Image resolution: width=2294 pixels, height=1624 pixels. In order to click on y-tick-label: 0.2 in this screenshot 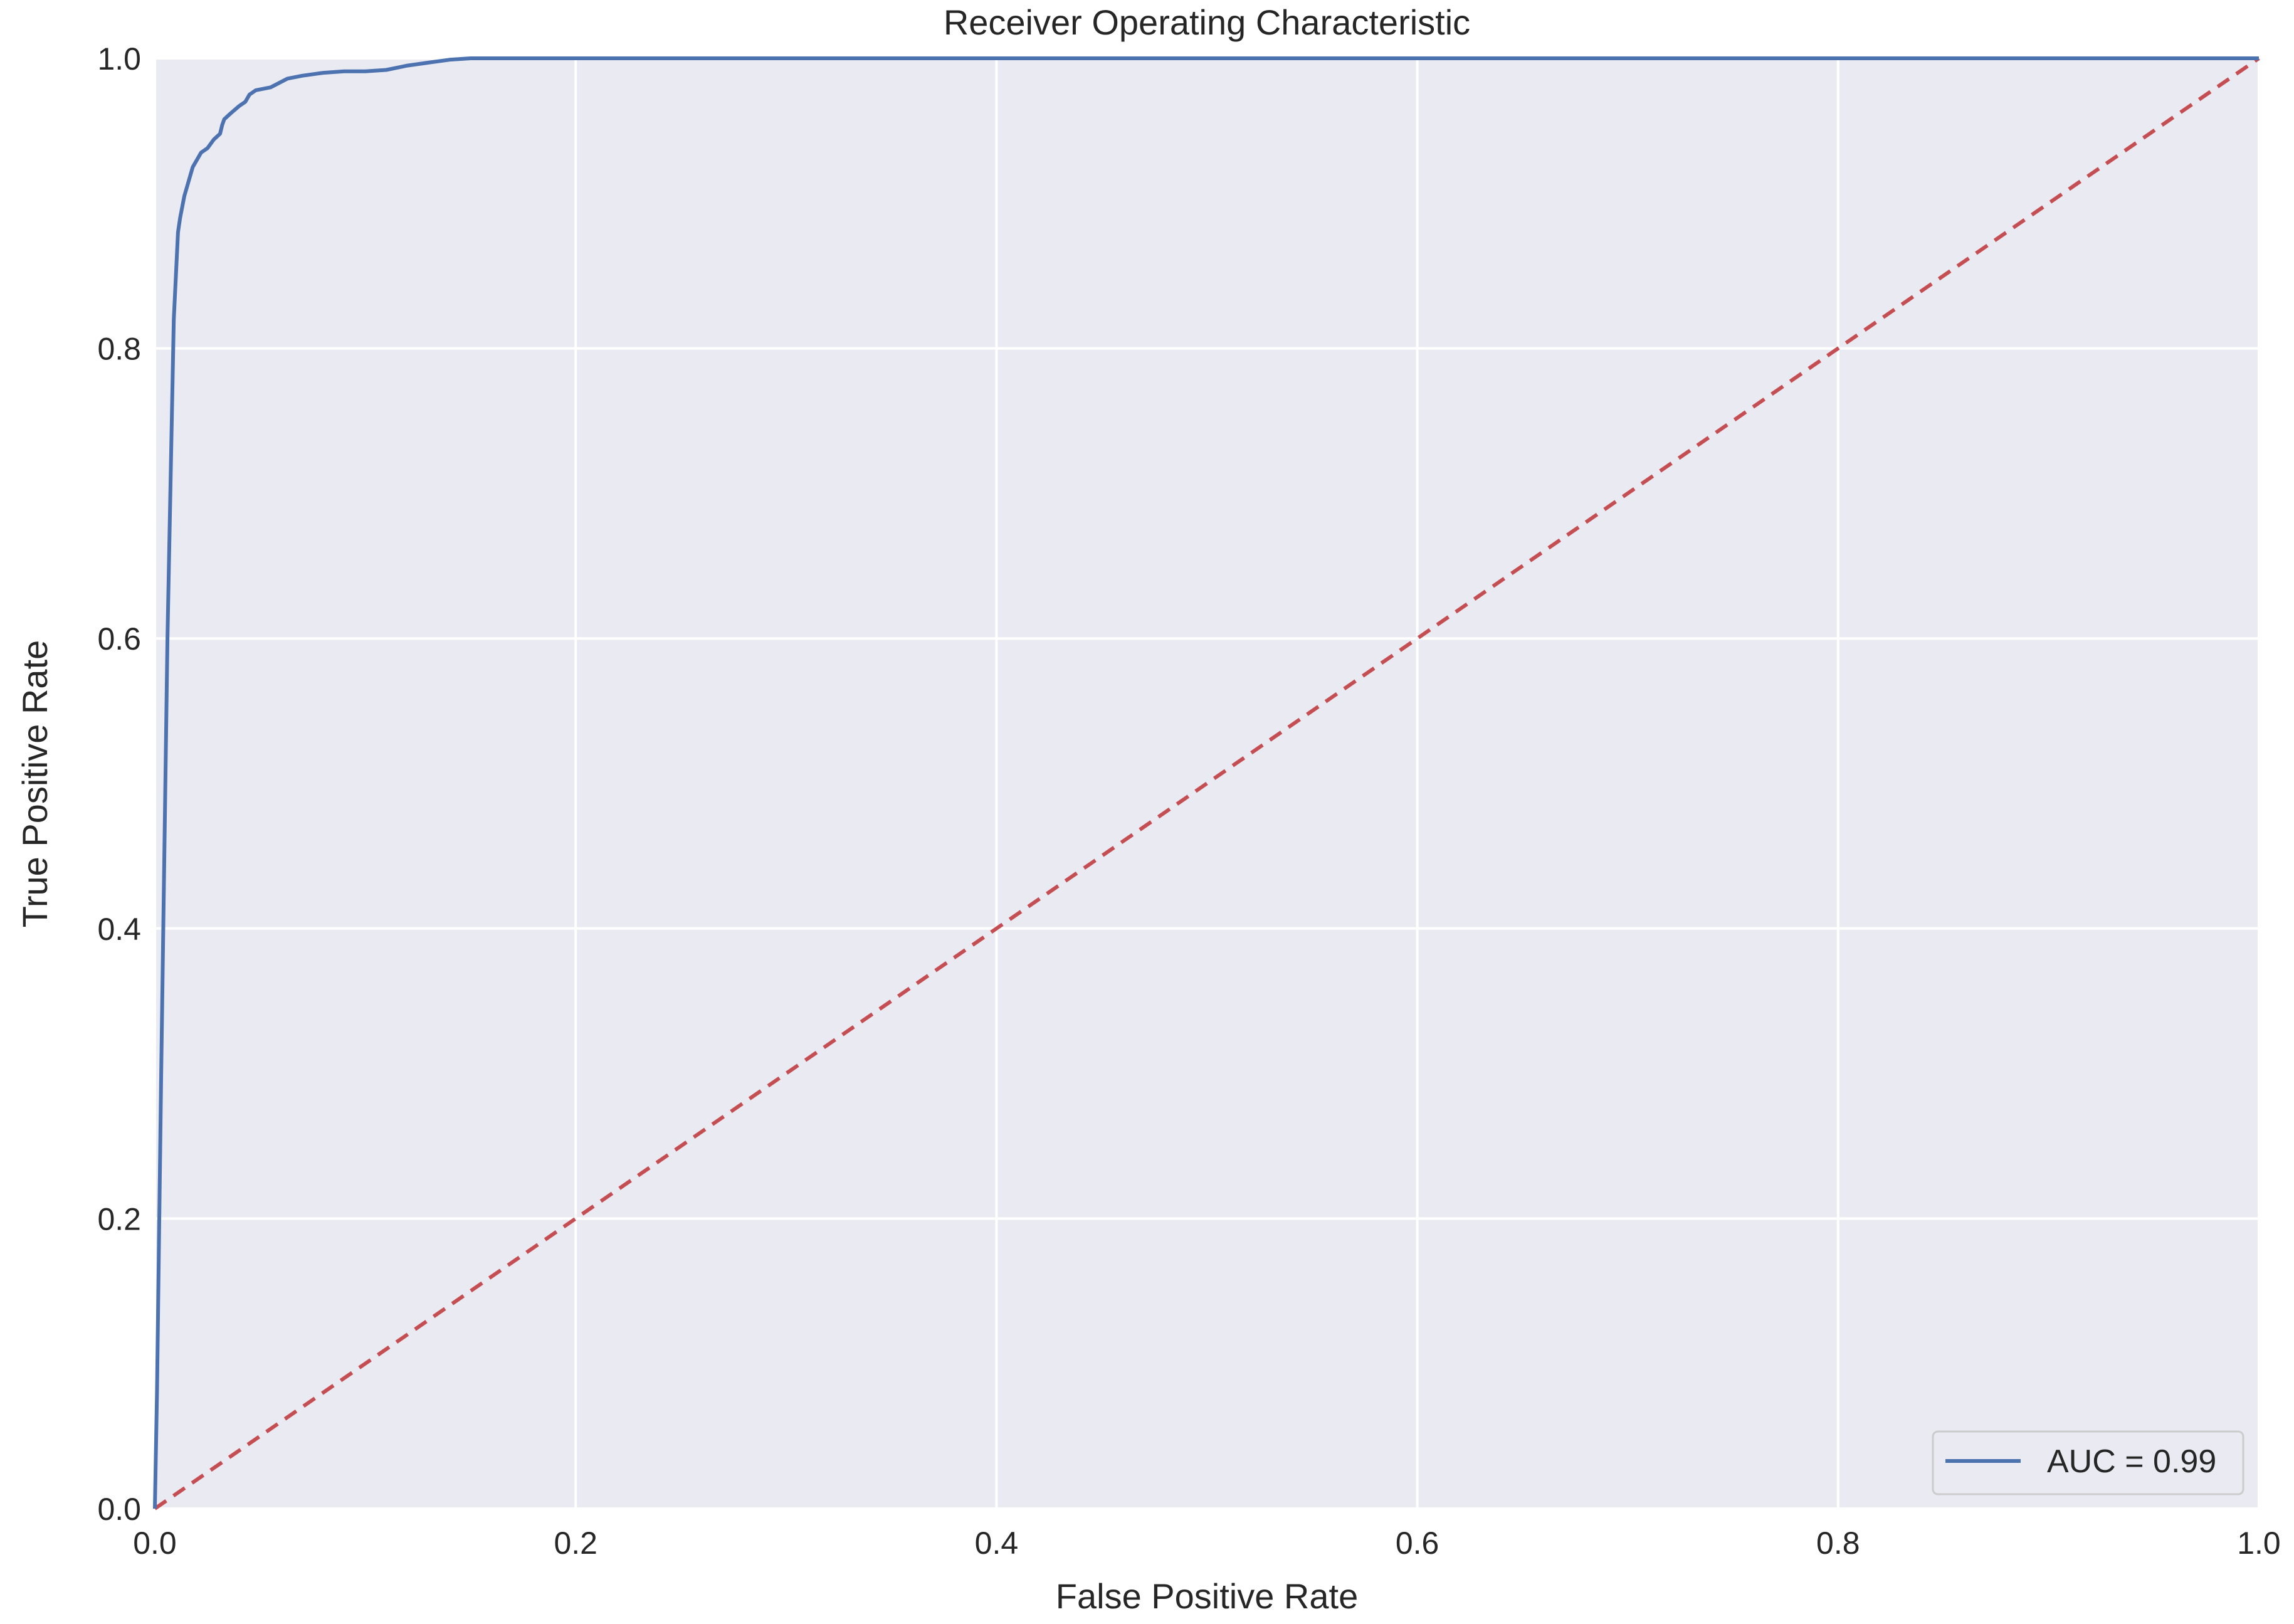, I will do `click(119, 1218)`.